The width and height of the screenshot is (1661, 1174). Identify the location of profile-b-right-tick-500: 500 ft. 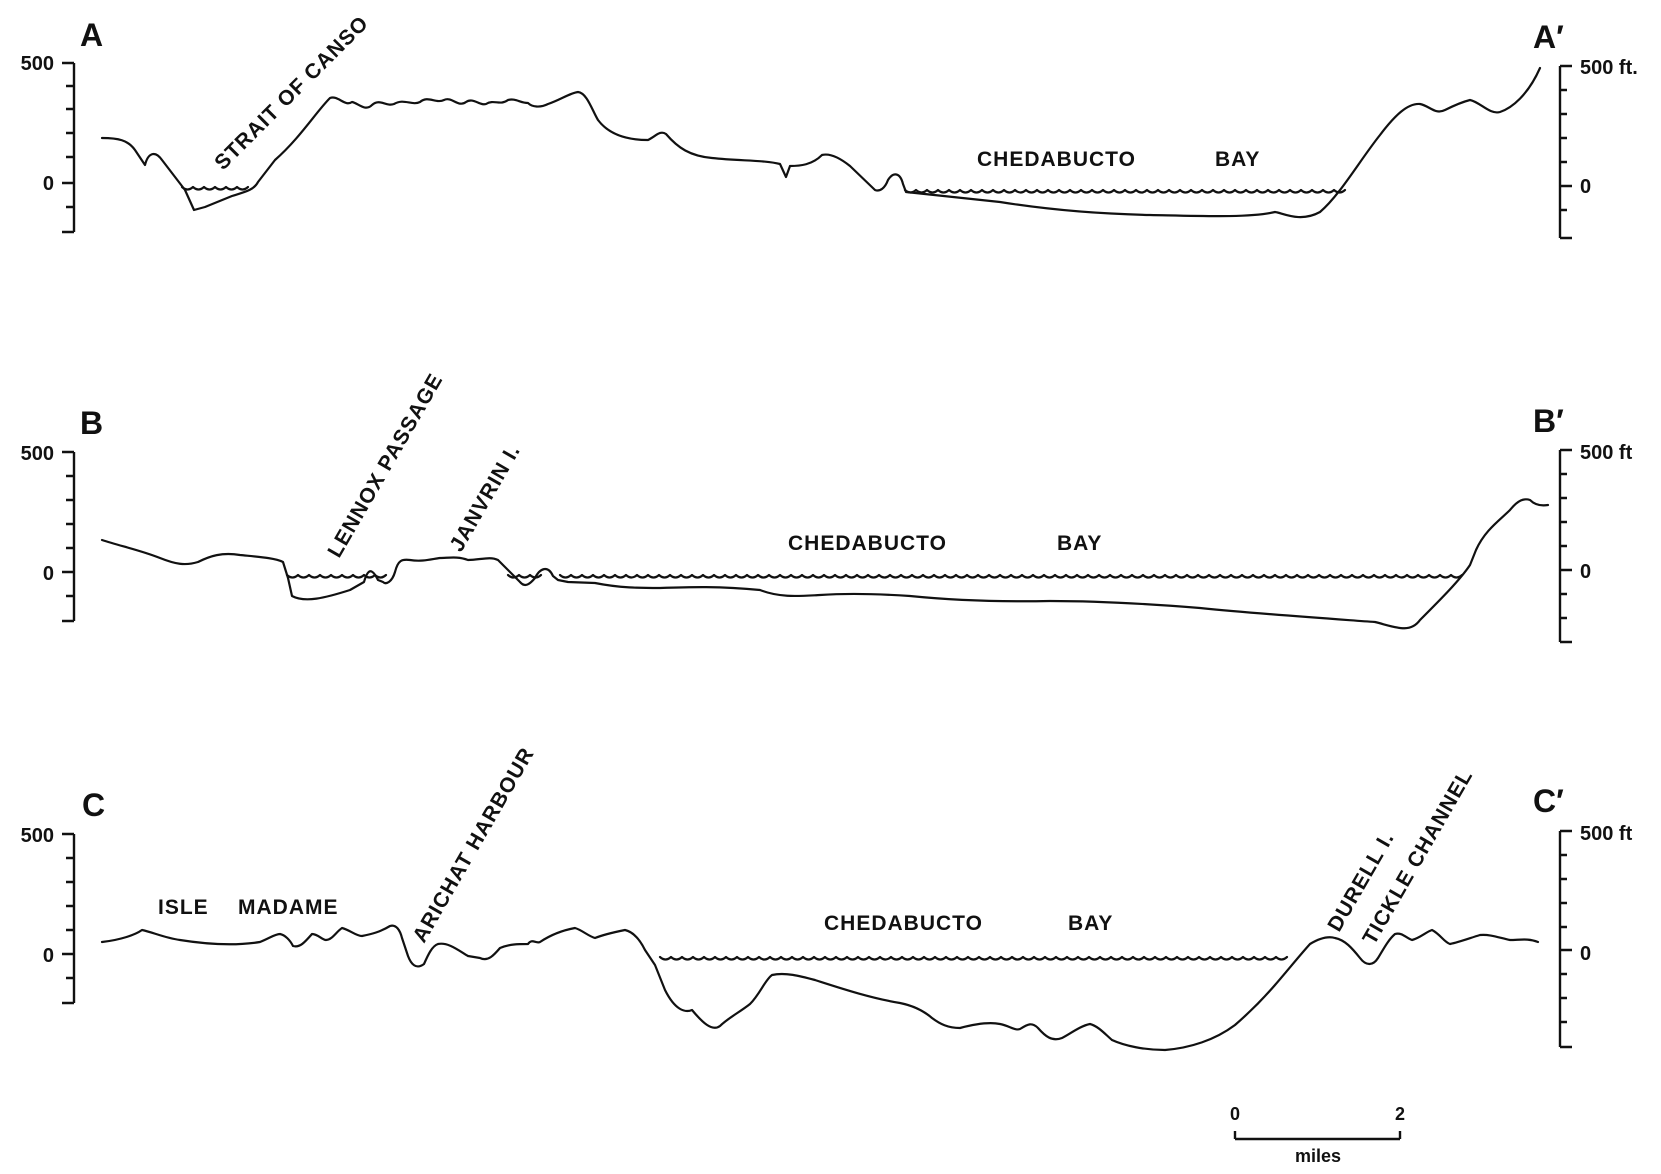
(1606, 453).